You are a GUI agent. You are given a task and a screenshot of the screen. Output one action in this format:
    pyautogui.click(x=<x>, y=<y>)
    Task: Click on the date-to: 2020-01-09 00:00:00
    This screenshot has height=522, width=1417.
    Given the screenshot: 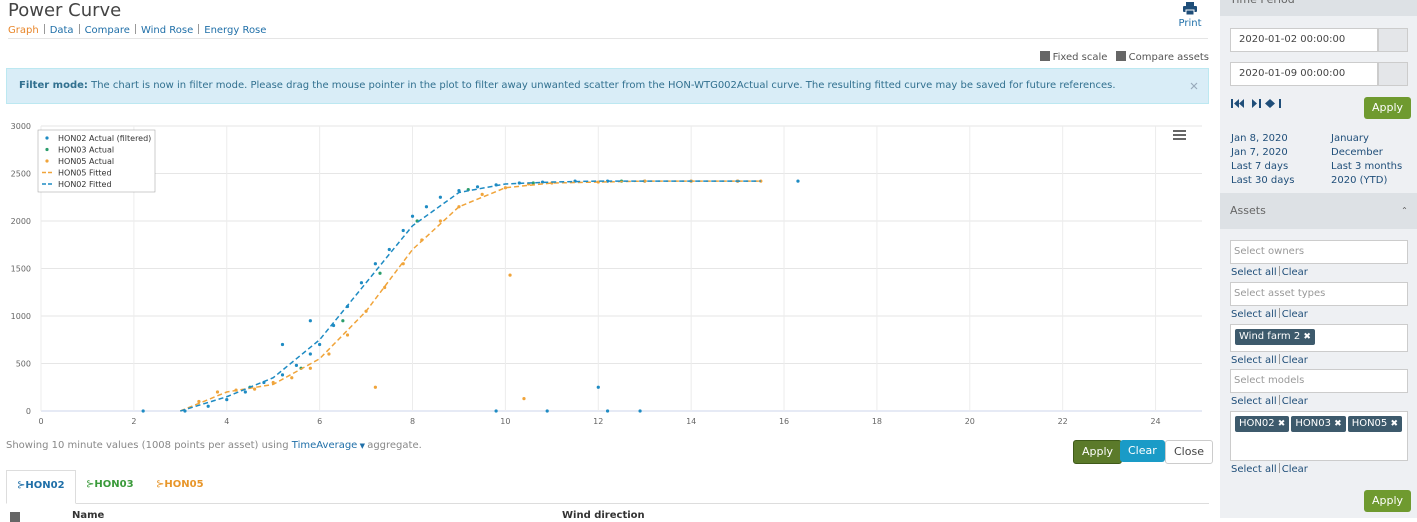 What is the action you would take?
    pyautogui.click(x=1304, y=74)
    